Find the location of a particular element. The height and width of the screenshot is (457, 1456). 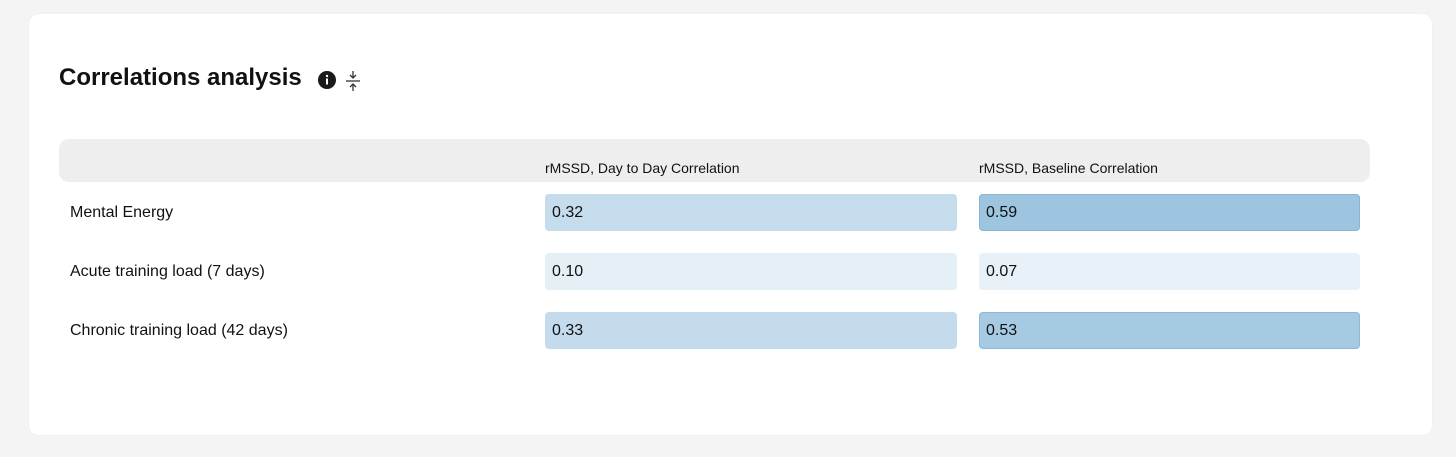

column-header: rMSSD, Day to Day Correlation is located at coordinates (642, 168).